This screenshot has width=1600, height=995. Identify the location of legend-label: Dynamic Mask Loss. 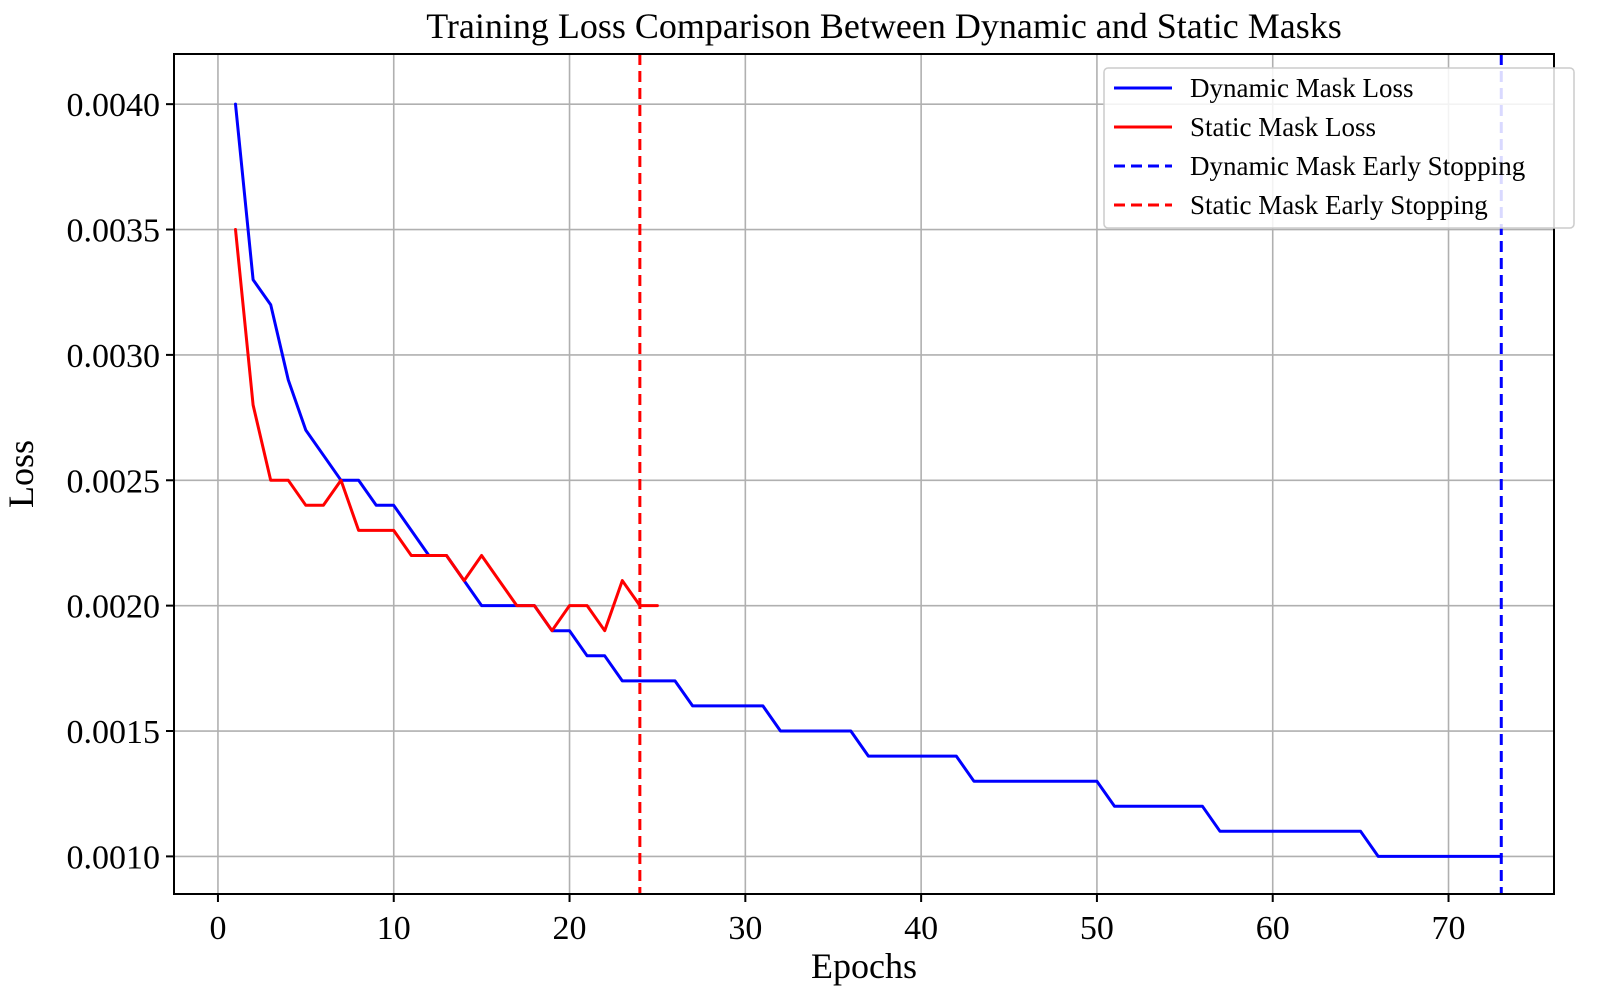
(1301, 88).